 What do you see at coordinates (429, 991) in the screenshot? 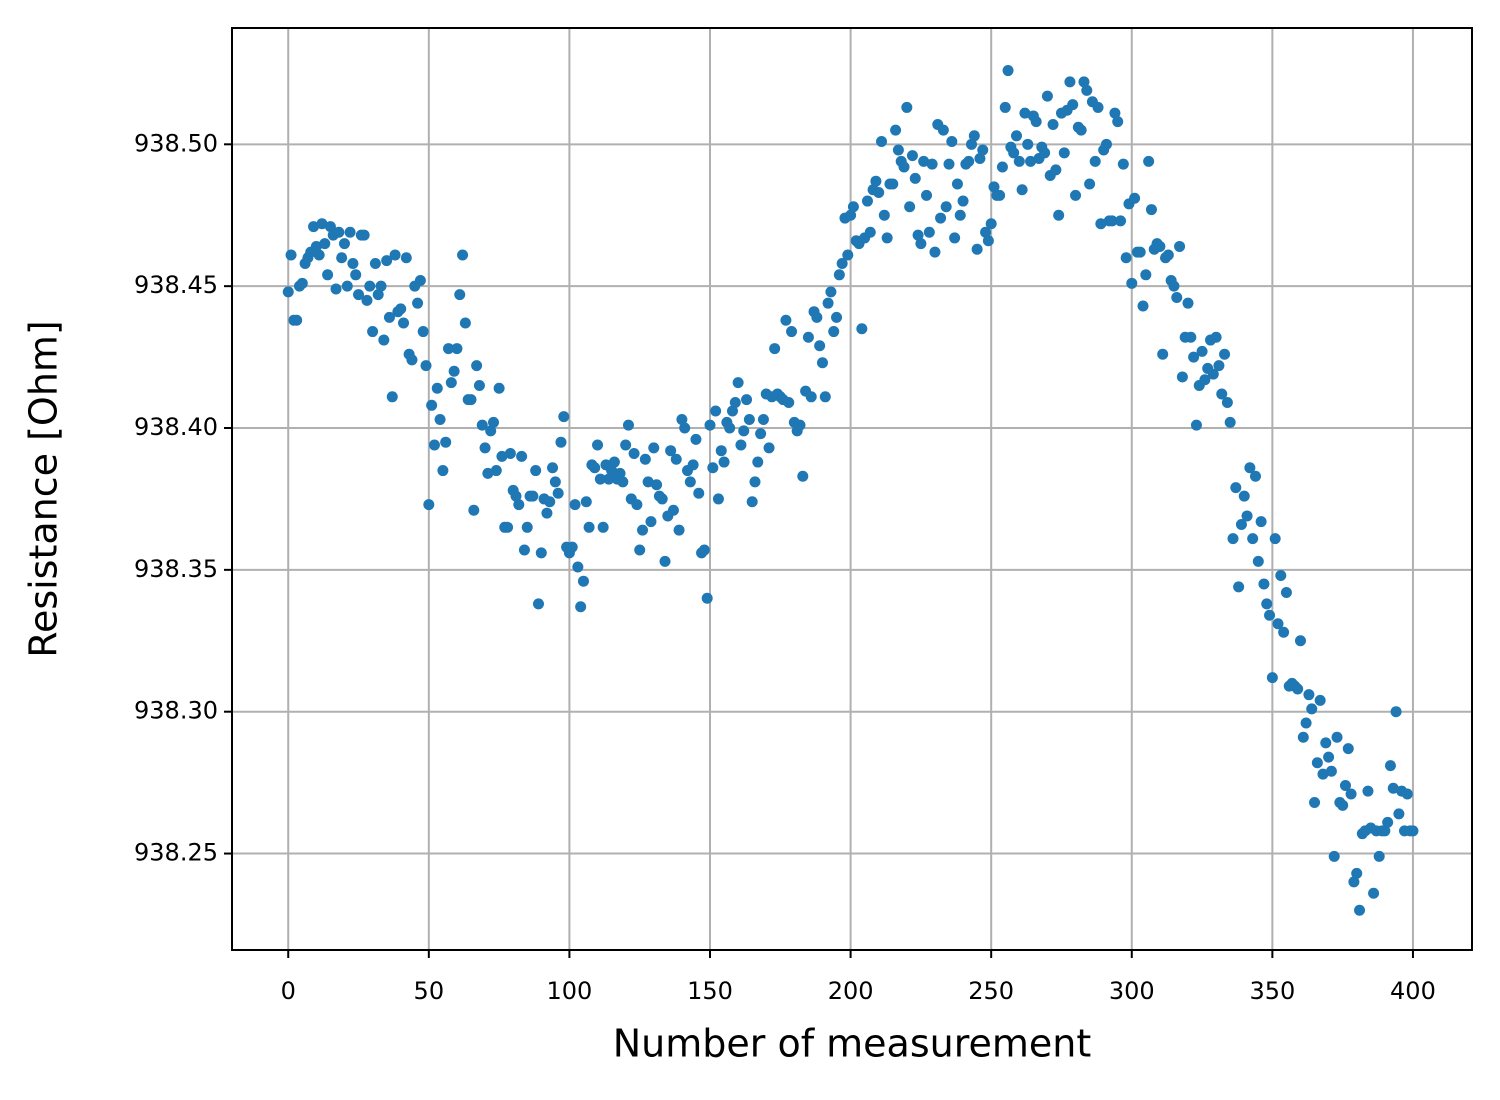
I see `x-tick-label: 50` at bounding box center [429, 991].